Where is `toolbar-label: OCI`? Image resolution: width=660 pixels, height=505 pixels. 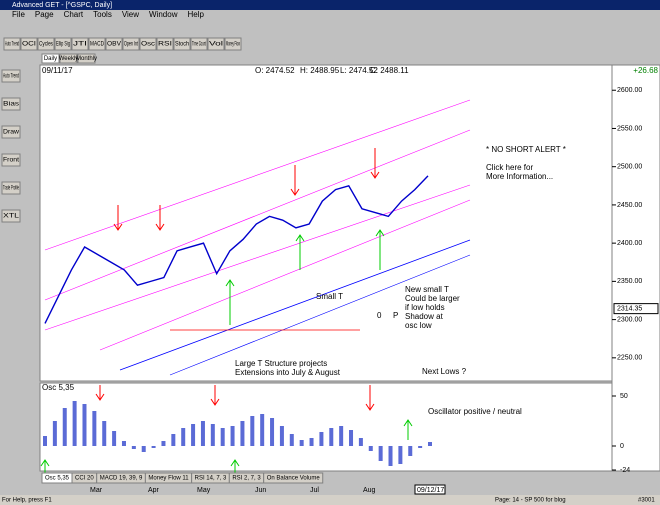 toolbar-label: OCI is located at coordinates (29, 45).